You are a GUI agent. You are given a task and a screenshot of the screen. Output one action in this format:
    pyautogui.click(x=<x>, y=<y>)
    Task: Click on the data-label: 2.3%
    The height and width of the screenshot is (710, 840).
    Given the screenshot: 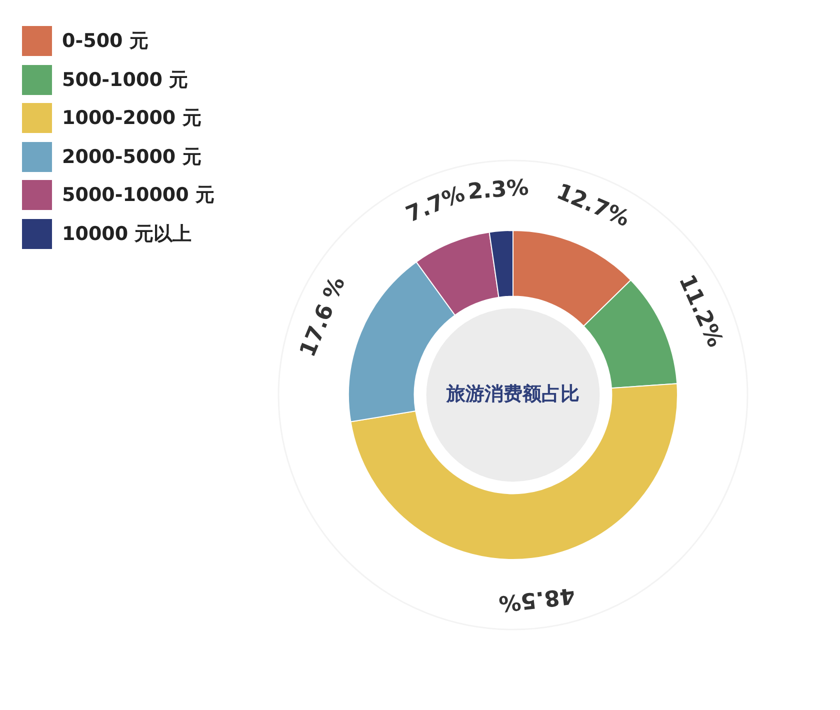 What is the action you would take?
    pyautogui.click(x=498, y=190)
    